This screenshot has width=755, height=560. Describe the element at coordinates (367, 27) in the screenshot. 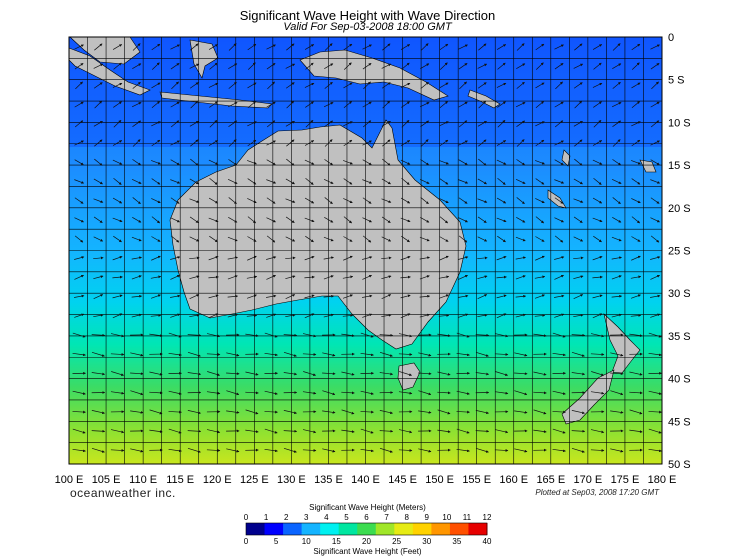

I see `map-subtitle: Valid For Sep-03-2008 18:00 GMT` at that location.